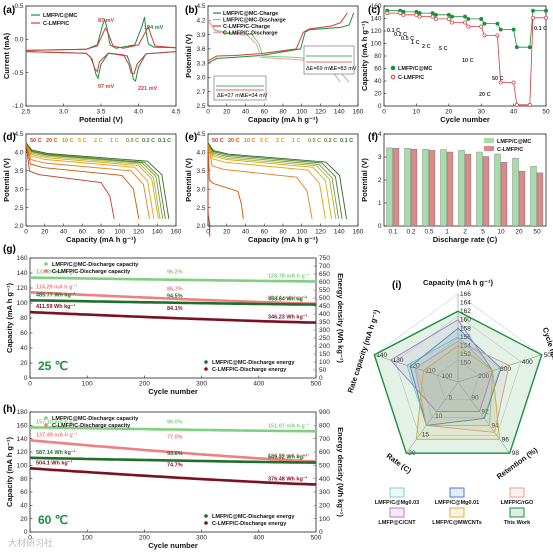  What do you see at coordinates (254, 96) in the screenshot?
I see `panel-b-annotation: ΔE=34 mV` at bounding box center [254, 96].